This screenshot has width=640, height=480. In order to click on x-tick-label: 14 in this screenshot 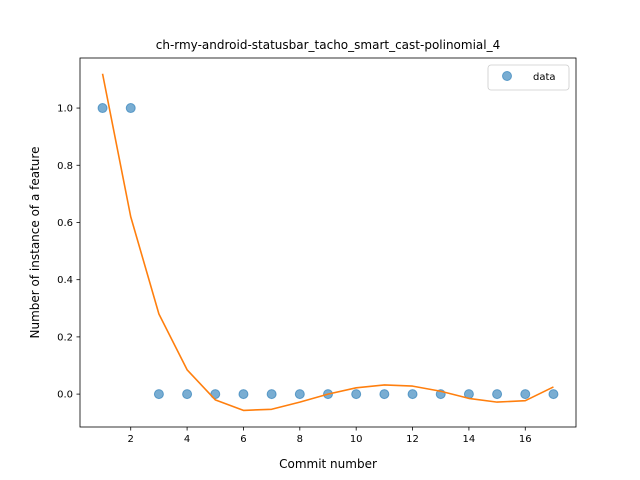, I will do `click(469, 439)`.